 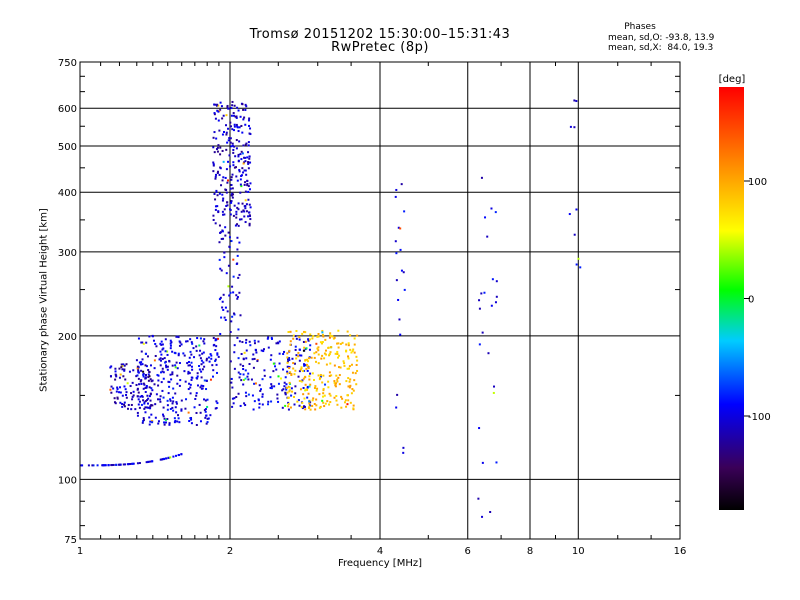 What do you see at coordinates (67, 147) in the screenshot?
I see `y-tick-label: 500` at bounding box center [67, 147].